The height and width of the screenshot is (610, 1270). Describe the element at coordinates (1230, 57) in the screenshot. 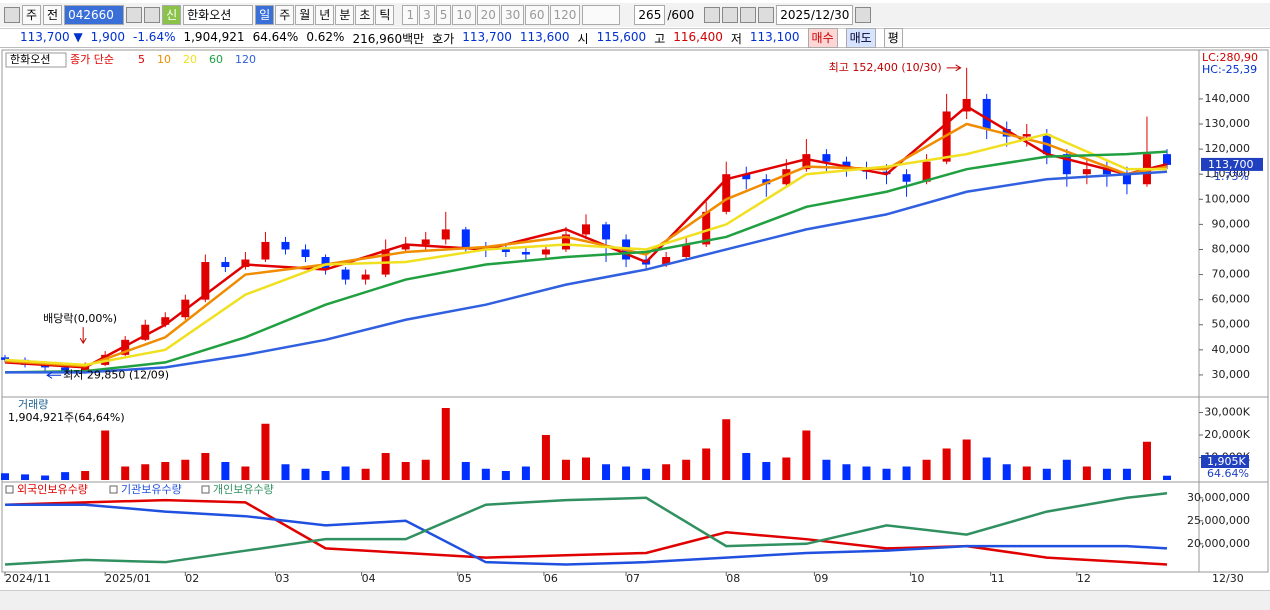

I see `lc-label: LC:280,90` at that location.